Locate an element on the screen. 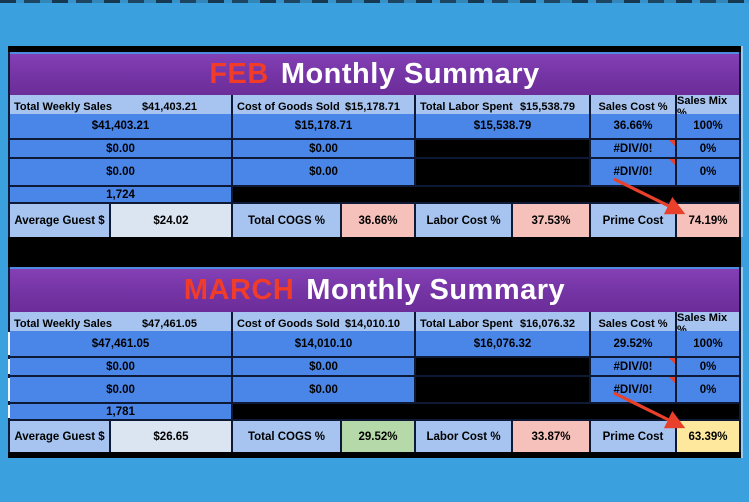  value-prime-cost: 74.19% is located at coordinates (708, 220).